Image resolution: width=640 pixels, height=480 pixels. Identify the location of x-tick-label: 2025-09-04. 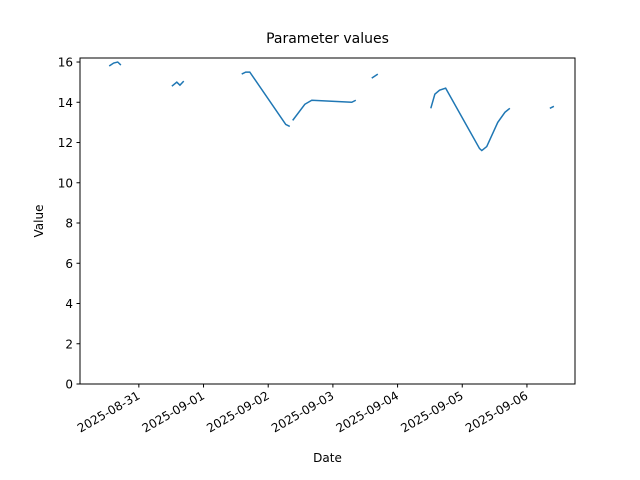
(367, 411).